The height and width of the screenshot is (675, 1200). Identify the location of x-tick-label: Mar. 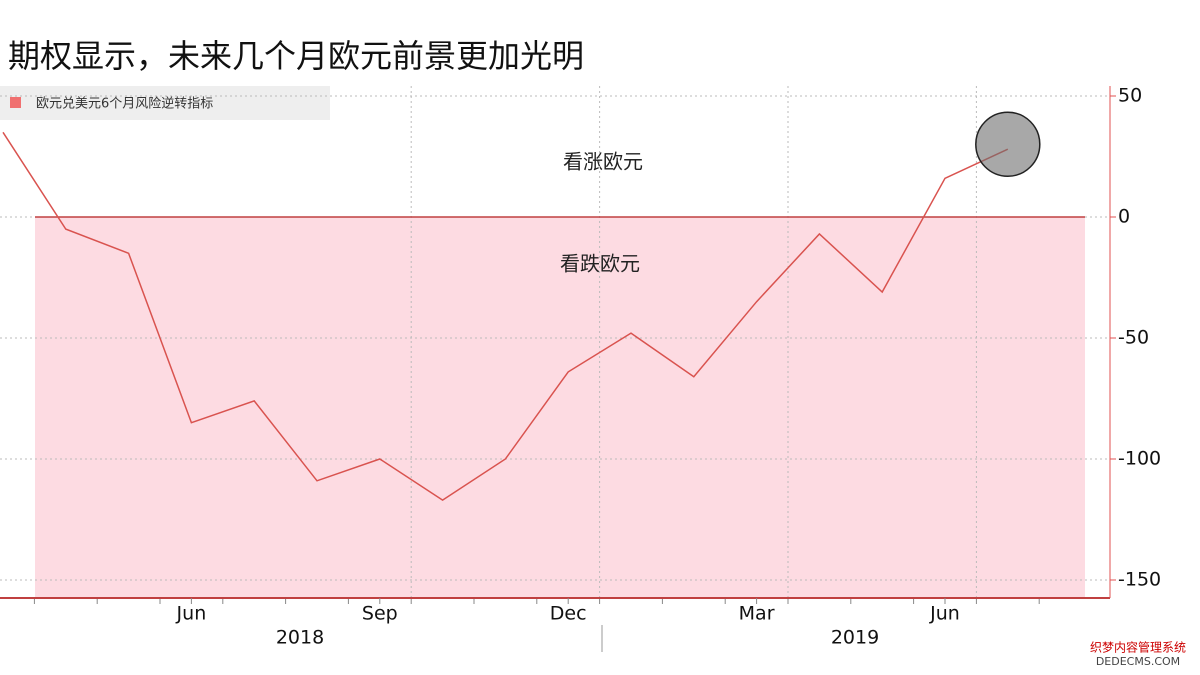
(757, 614).